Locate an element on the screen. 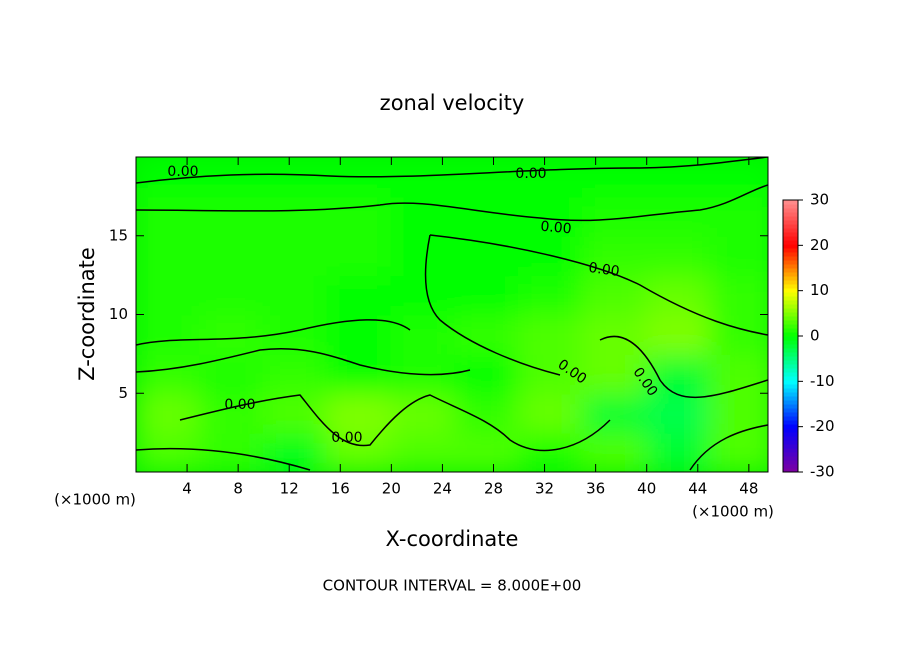  colorbar-tick-label: -10 is located at coordinates (822, 381).